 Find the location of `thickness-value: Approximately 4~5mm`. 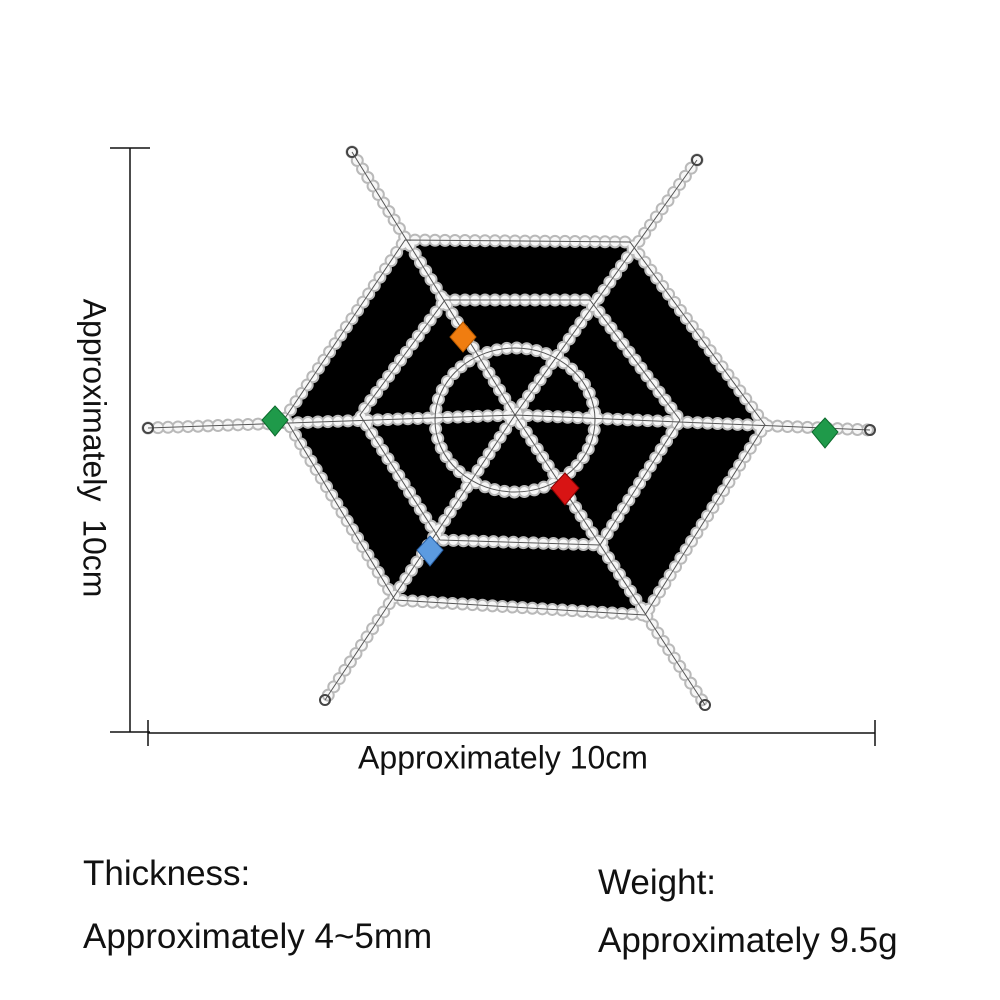

thickness-value: Approximately 4~5mm is located at coordinates (257, 936).